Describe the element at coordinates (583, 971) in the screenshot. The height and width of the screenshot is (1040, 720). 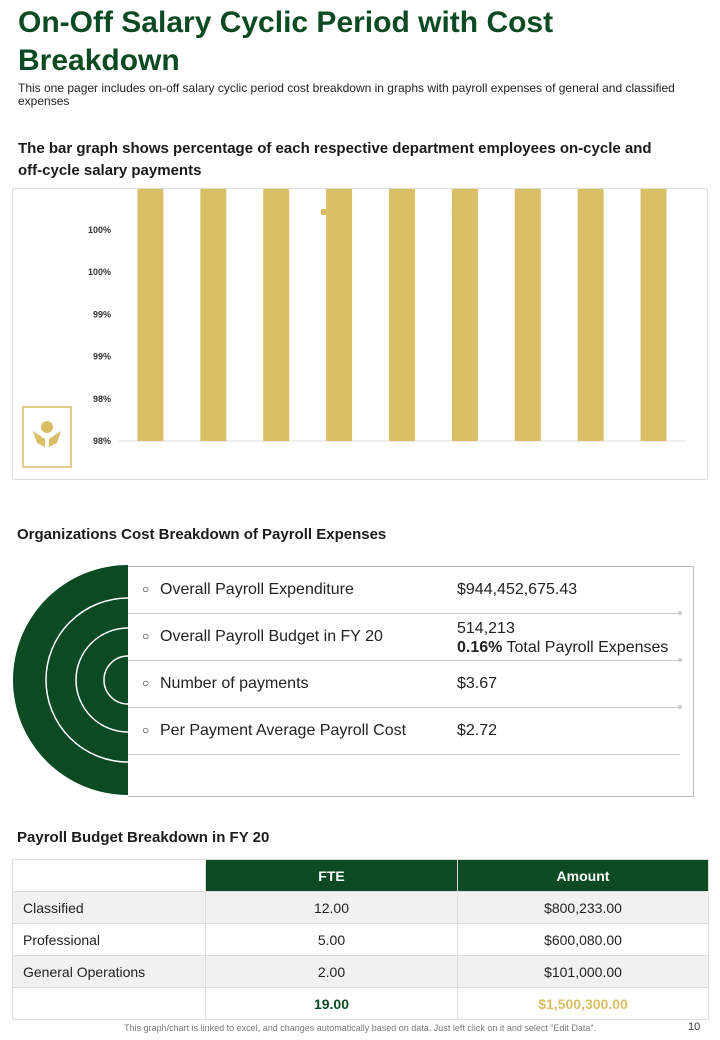
I see `table-cell: $101,000.00` at that location.